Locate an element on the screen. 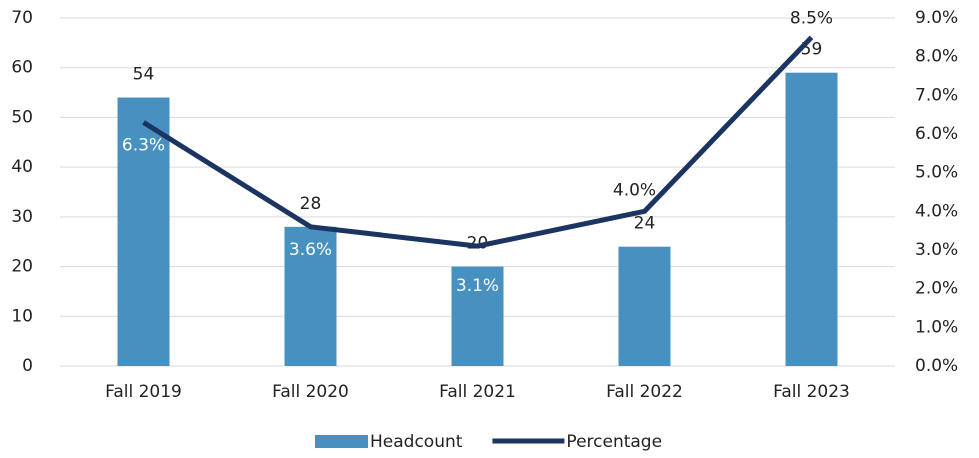  x-tick-label: Fall 2020 is located at coordinates (310, 392).